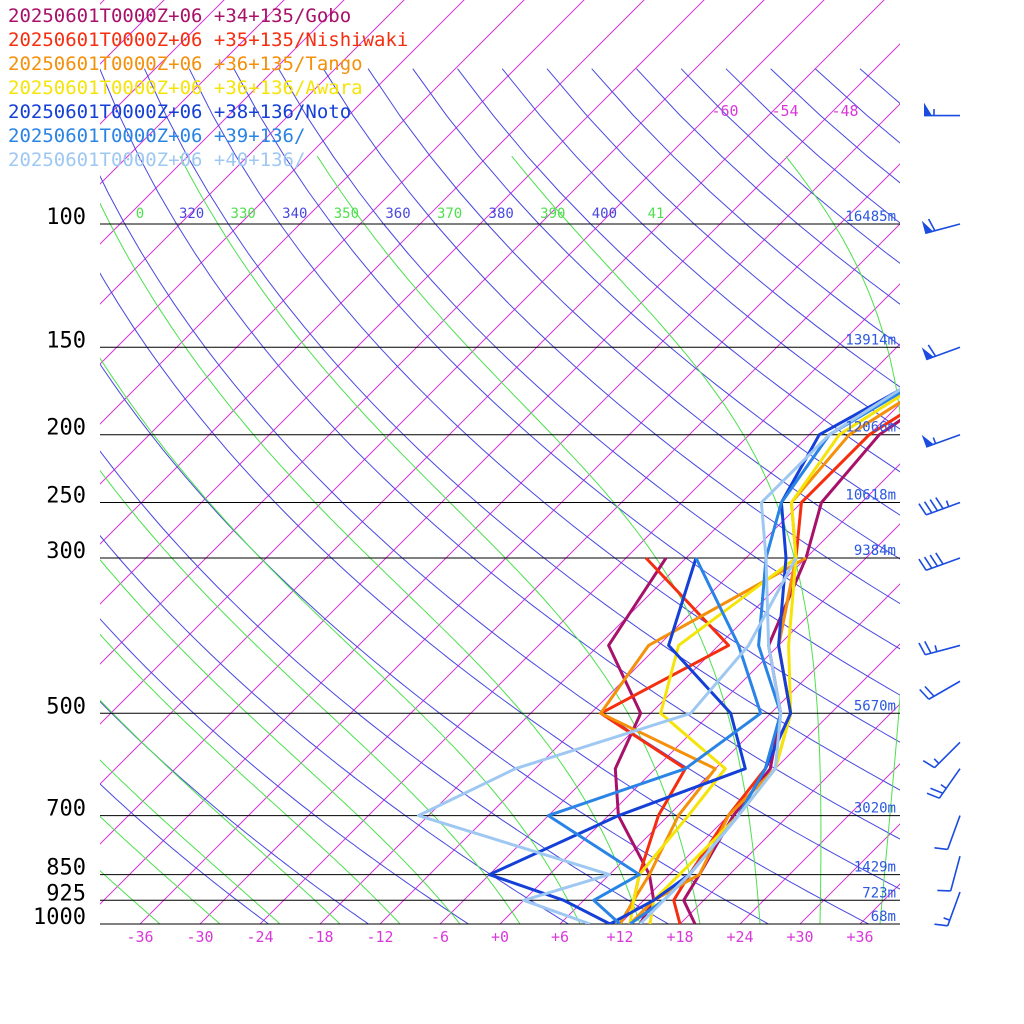 The height and width of the screenshot is (1024, 1024). I want to click on theta-label: 390, so click(552, 214).